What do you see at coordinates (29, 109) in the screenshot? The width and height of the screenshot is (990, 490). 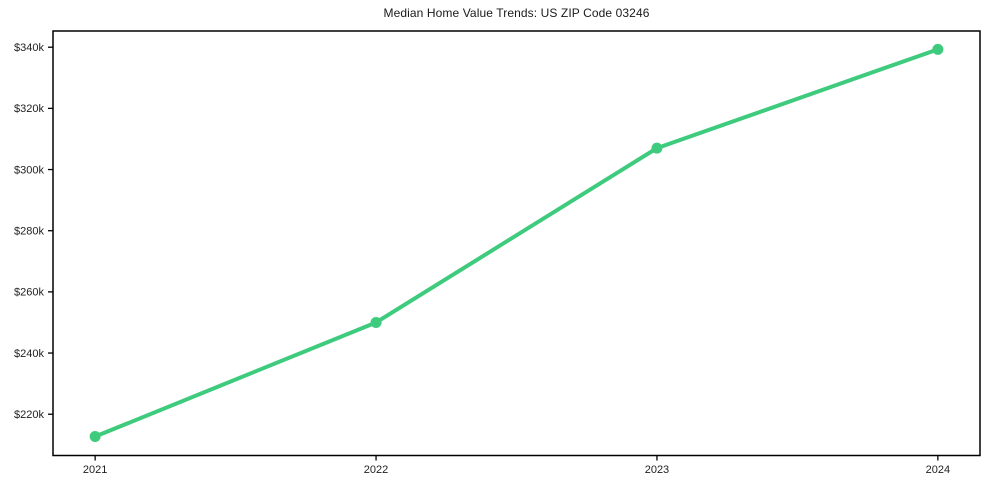 I see `y-axis-tick-label: $320k` at bounding box center [29, 109].